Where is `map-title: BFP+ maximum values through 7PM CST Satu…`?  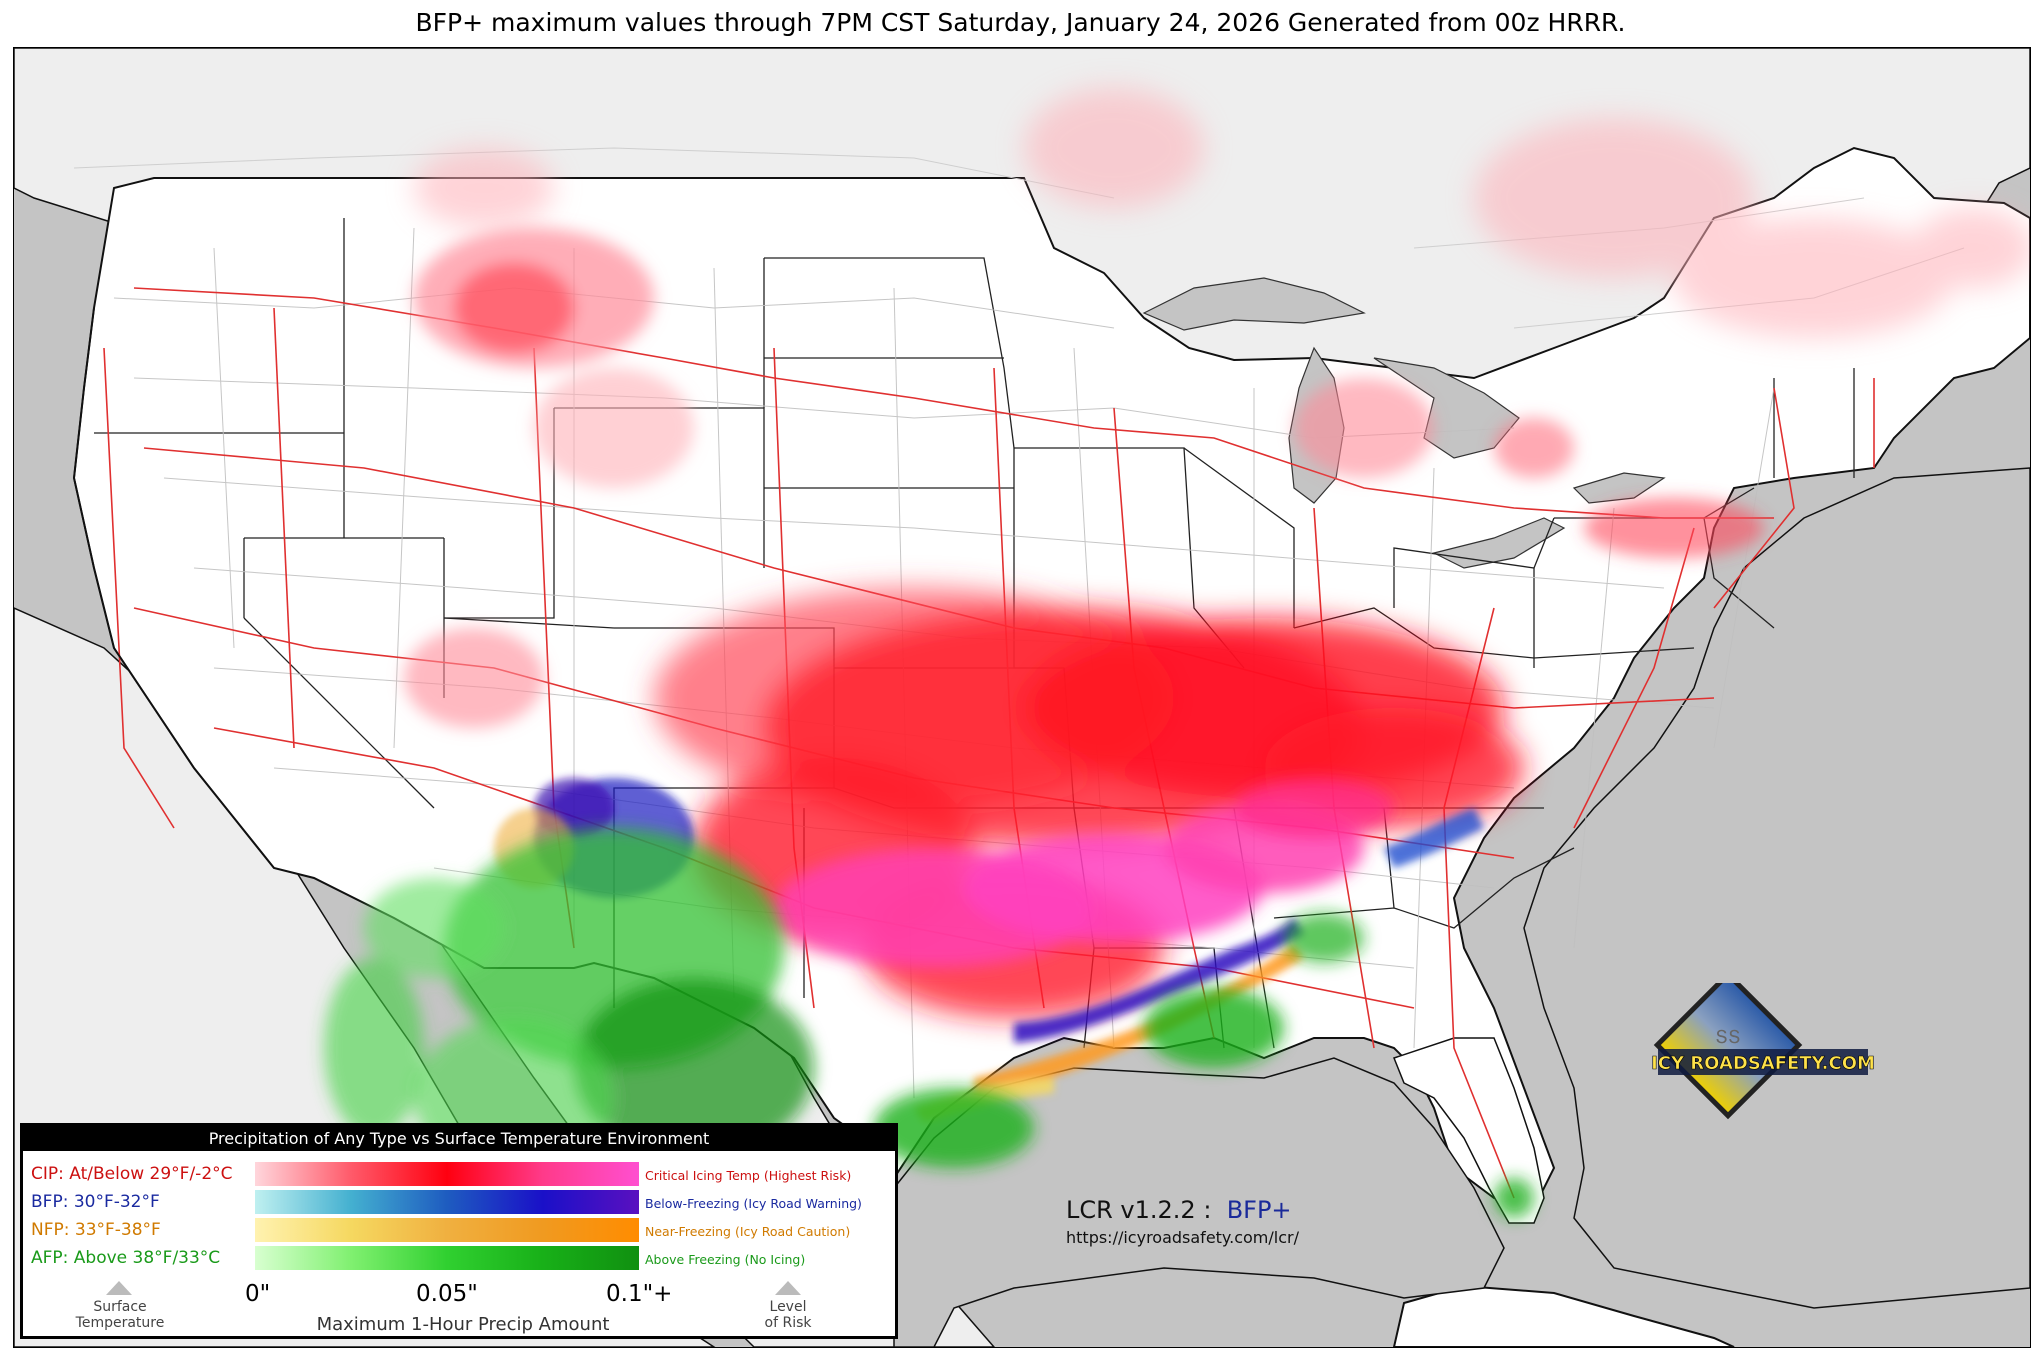 map-title: BFP+ maximum values through 7PM CST Satu… is located at coordinates (1020, 22).